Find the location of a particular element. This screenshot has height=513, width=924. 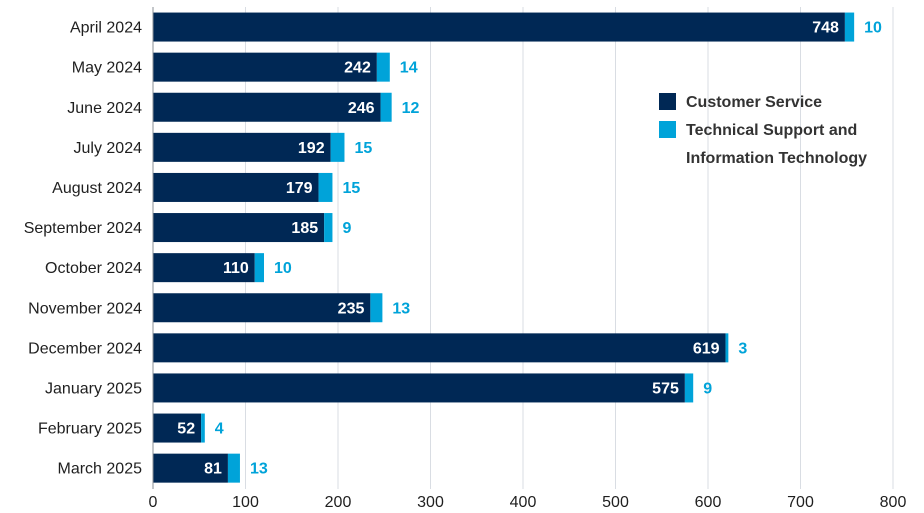

x-tick-label: 700 is located at coordinates (800, 502).